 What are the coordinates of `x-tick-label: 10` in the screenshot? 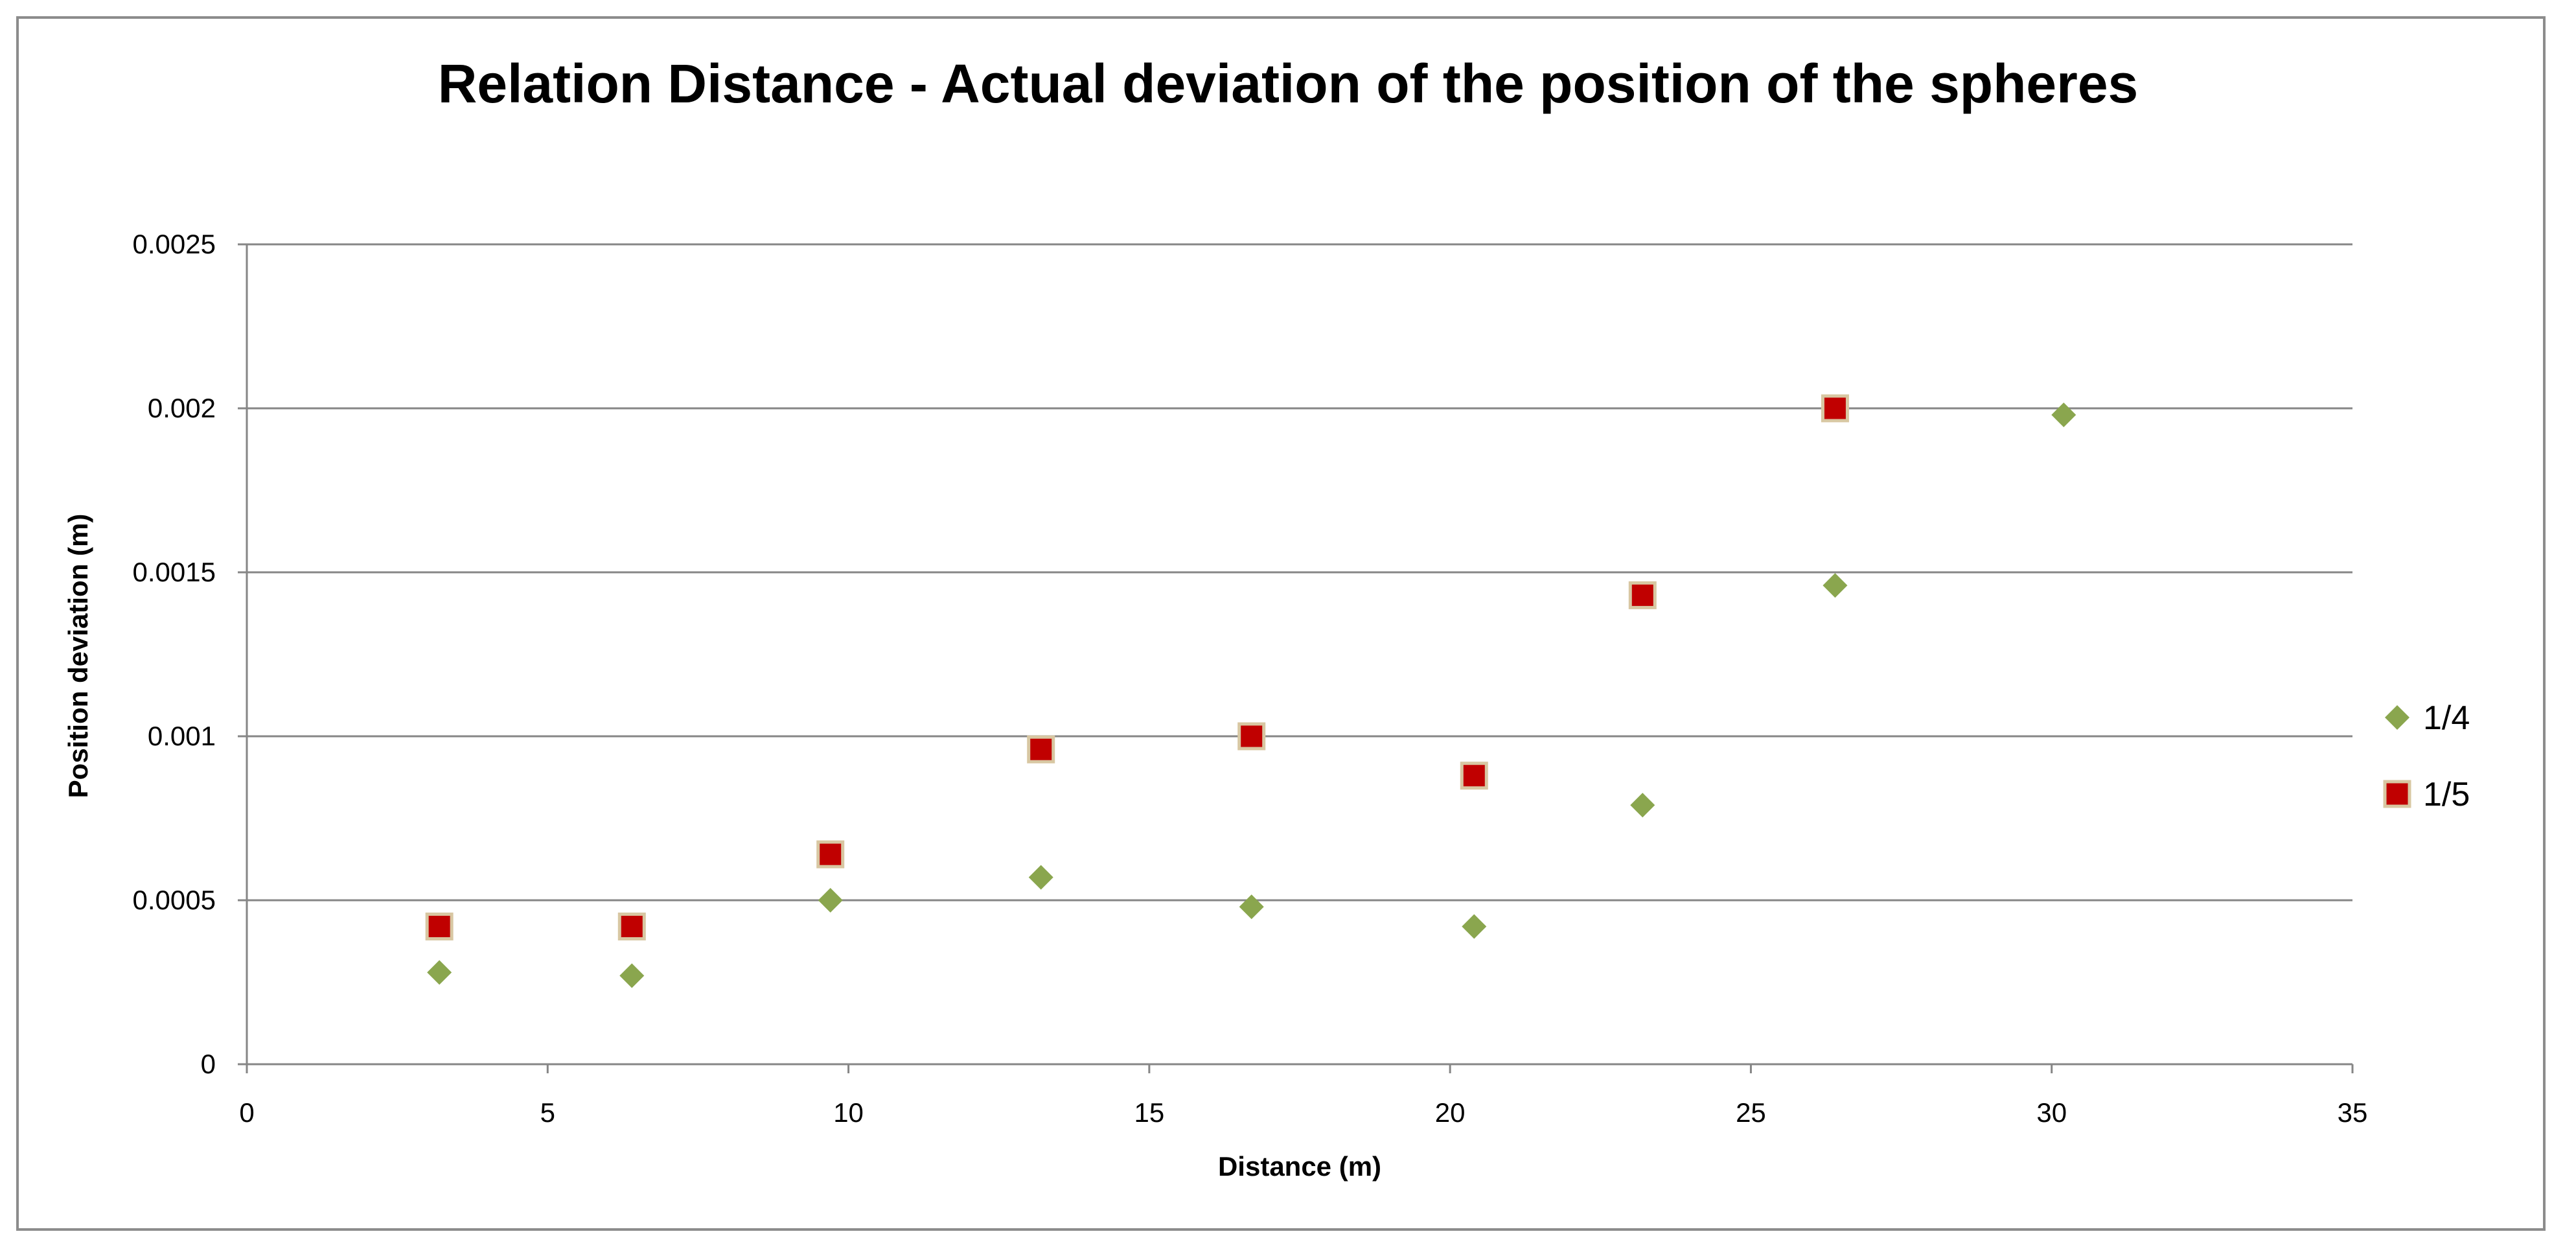 It's located at (848, 1112).